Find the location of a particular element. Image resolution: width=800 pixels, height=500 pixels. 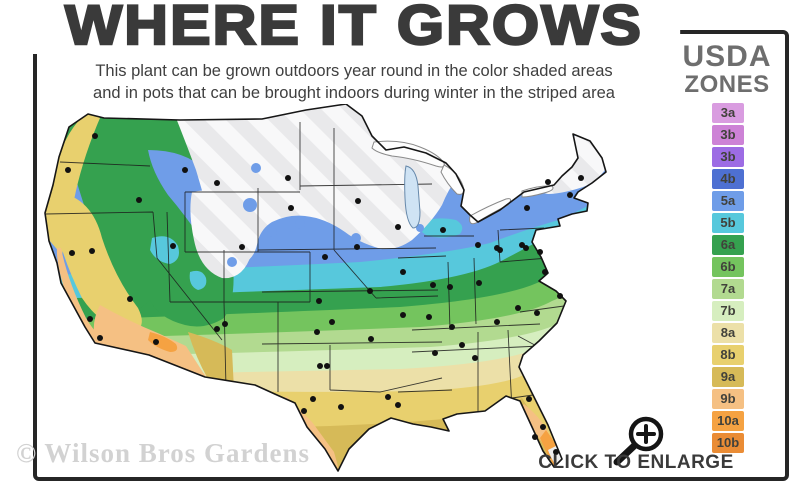

zone-chip-6b: 6b is located at coordinates (728, 267).